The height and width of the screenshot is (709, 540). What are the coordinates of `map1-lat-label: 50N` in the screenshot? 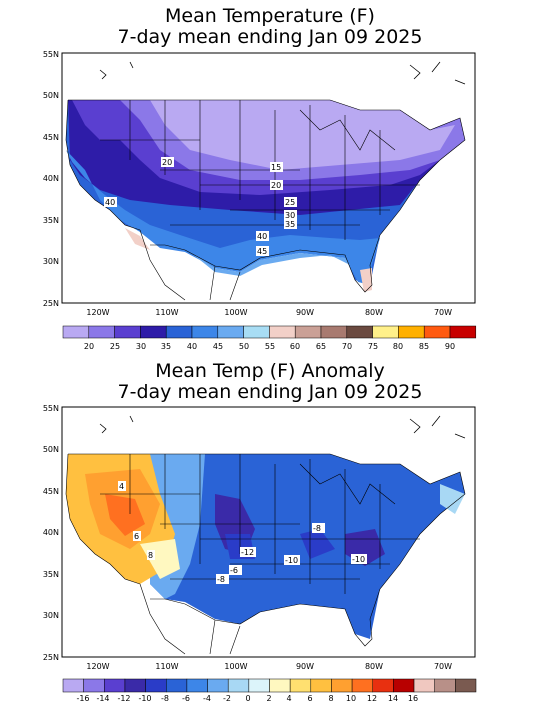 It's located at (51, 95).